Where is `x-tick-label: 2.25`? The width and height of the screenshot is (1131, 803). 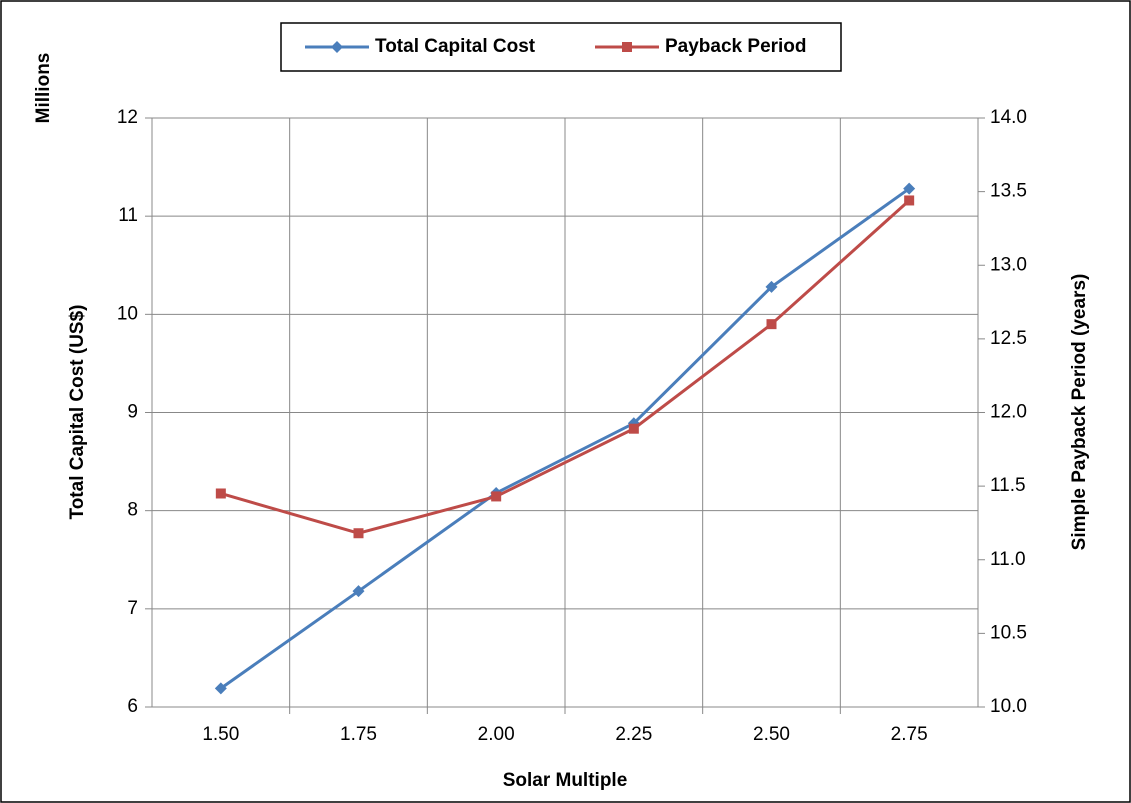 x-tick-label: 2.25 is located at coordinates (633, 734).